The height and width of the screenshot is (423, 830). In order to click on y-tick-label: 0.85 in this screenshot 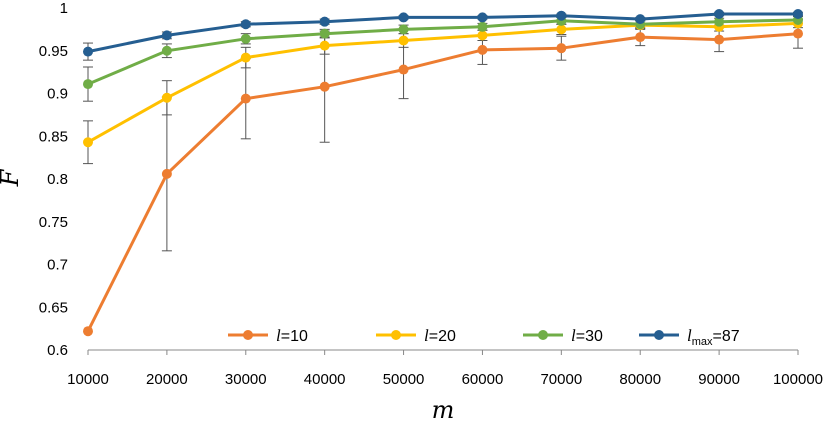, I will do `click(53, 136)`.